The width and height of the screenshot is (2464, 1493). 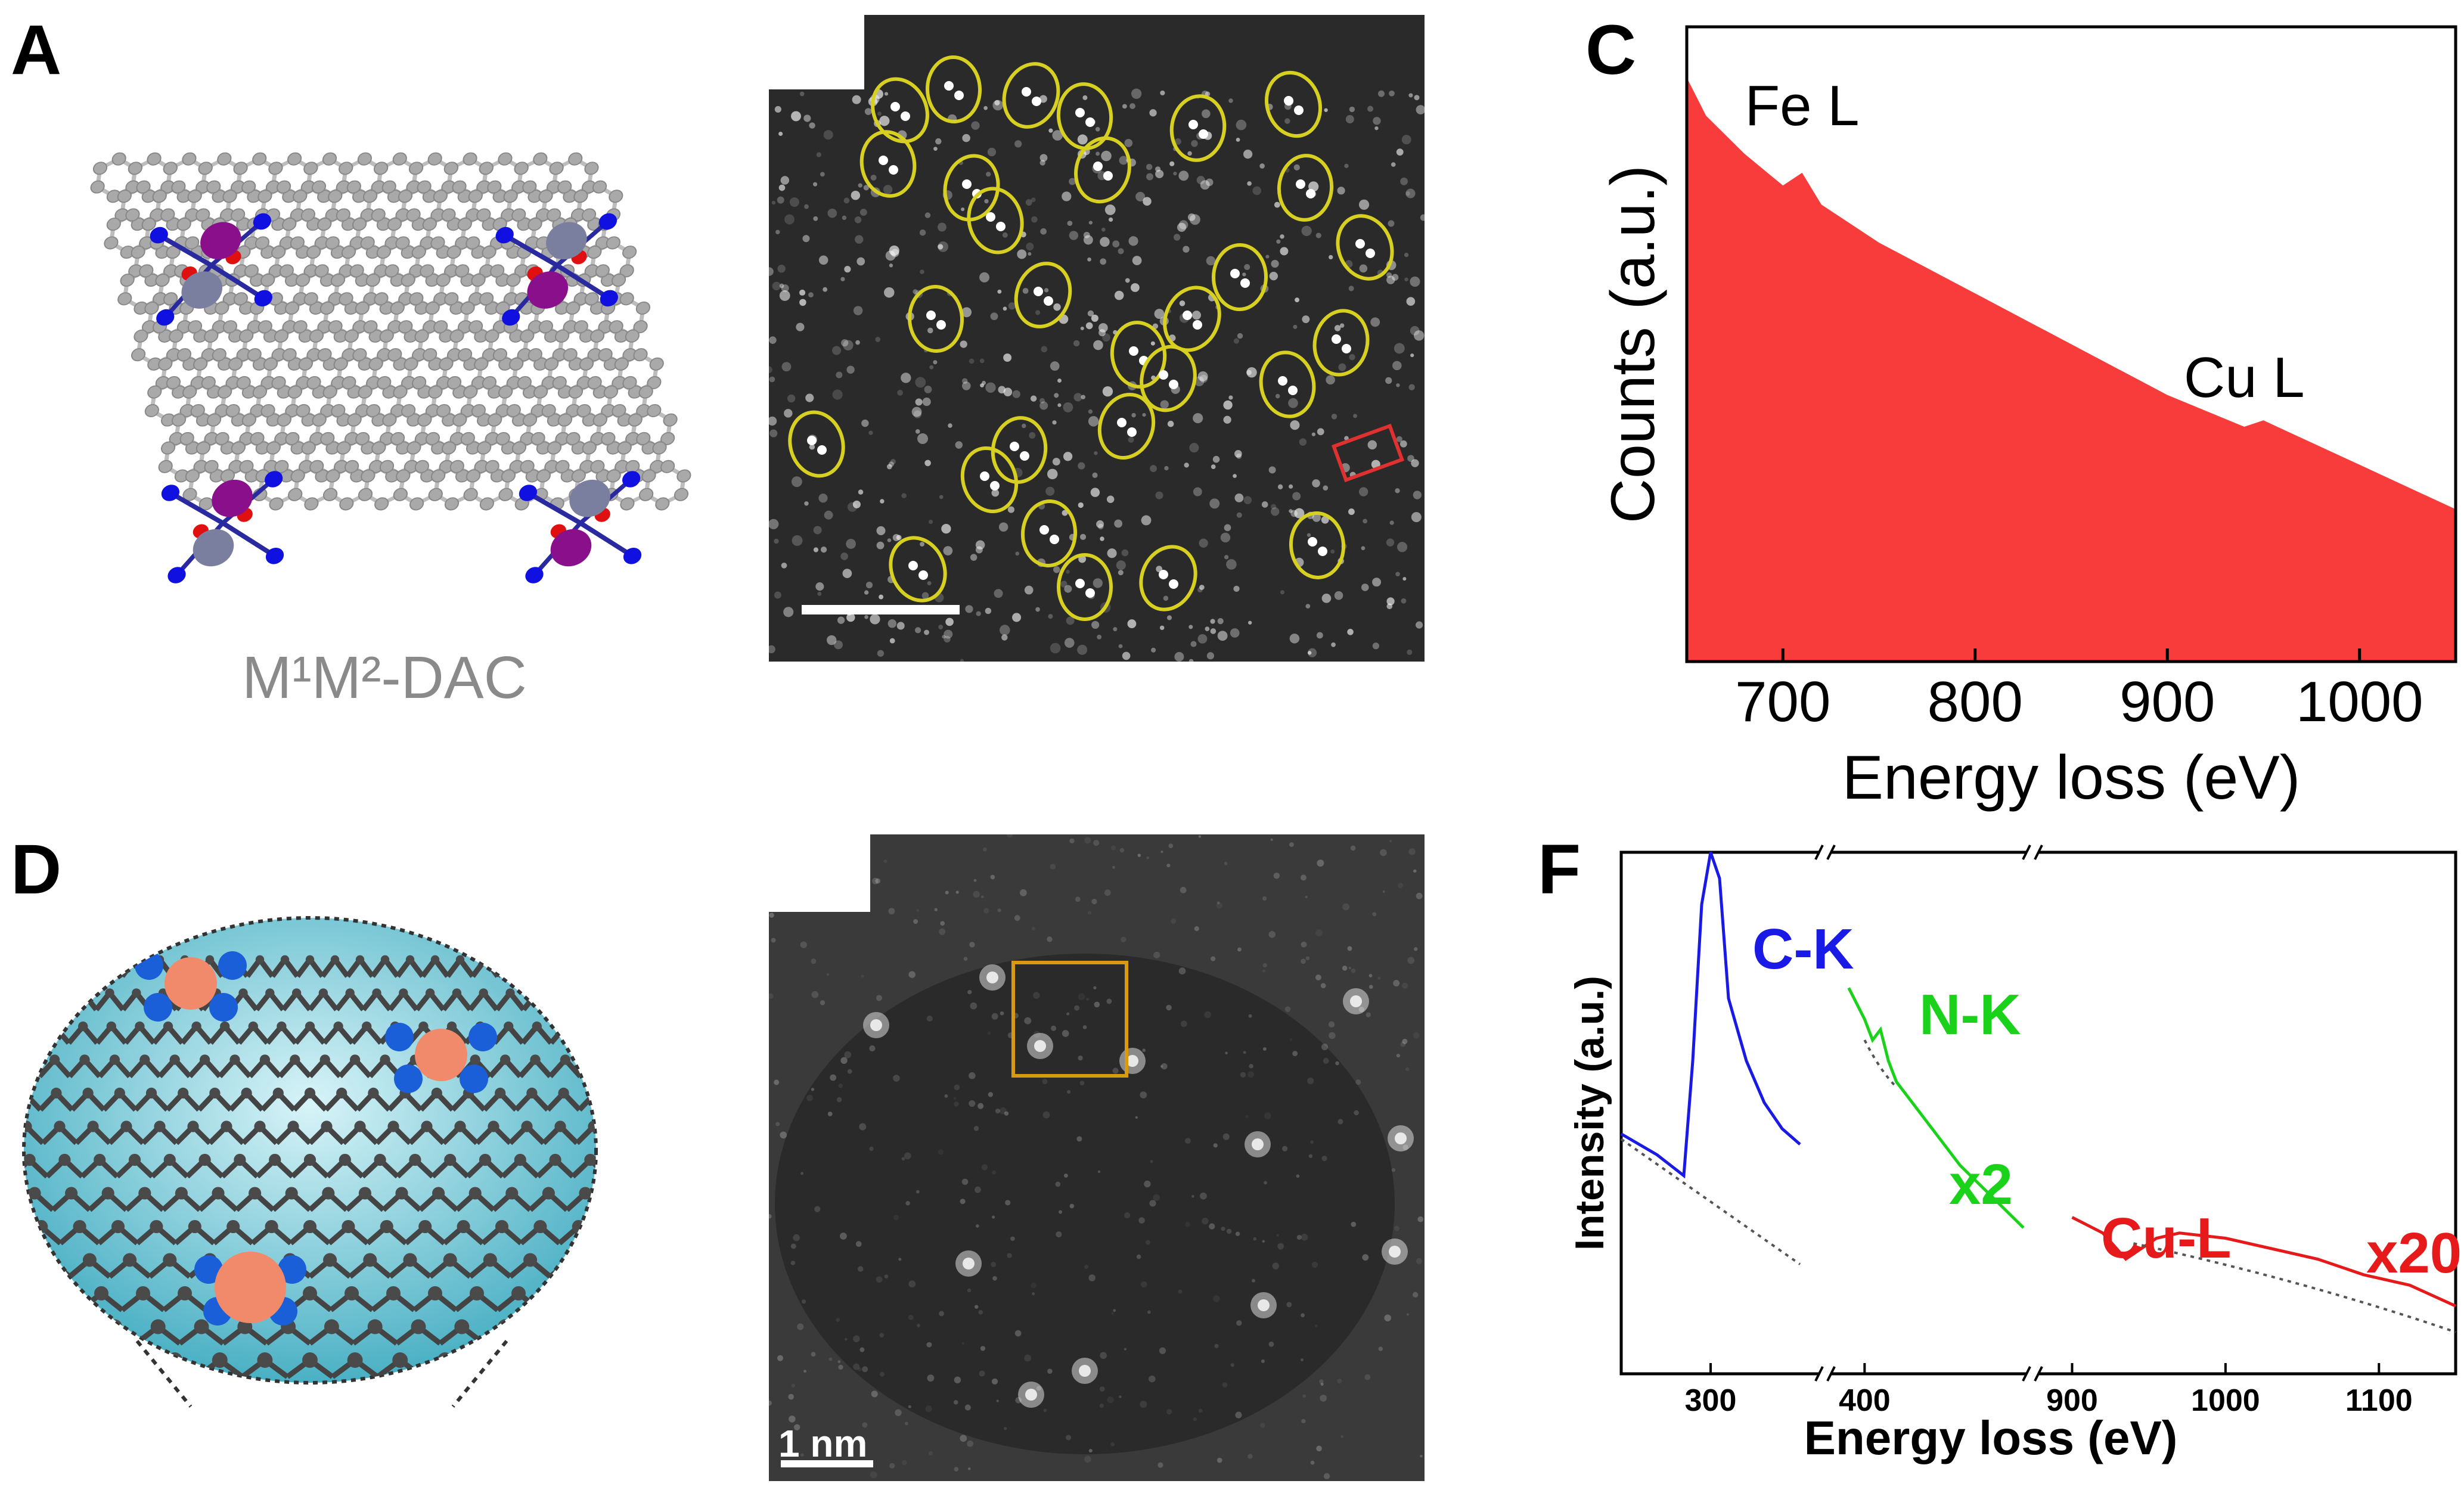 What do you see at coordinates (2167, 702) in the screenshot?
I see `x-tick-label: 900` at bounding box center [2167, 702].